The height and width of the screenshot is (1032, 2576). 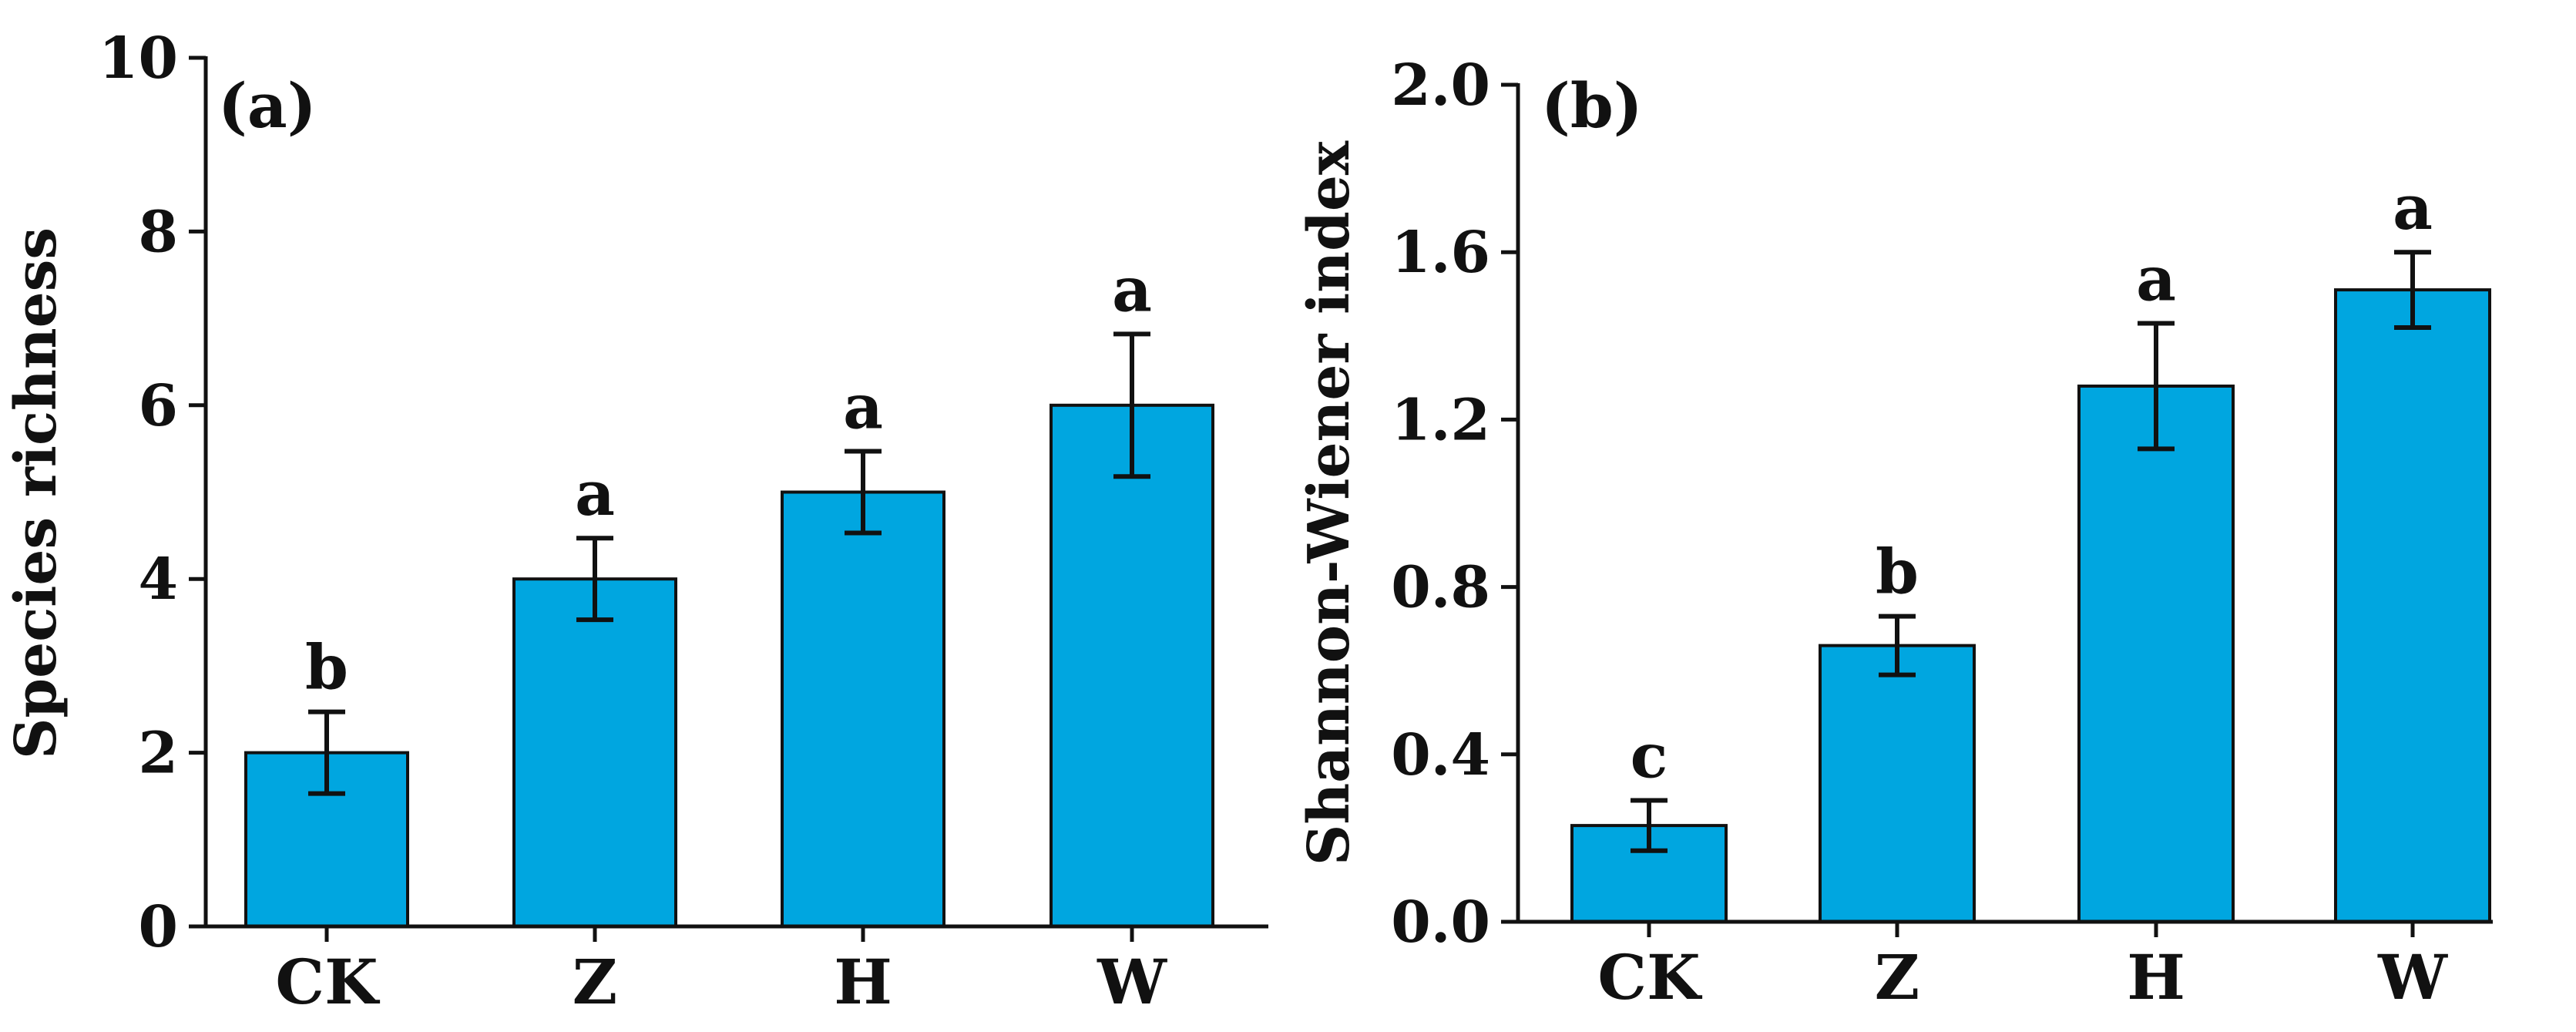 What do you see at coordinates (1649, 756) in the screenshot?
I see `panel-b-significance-ck: c` at bounding box center [1649, 756].